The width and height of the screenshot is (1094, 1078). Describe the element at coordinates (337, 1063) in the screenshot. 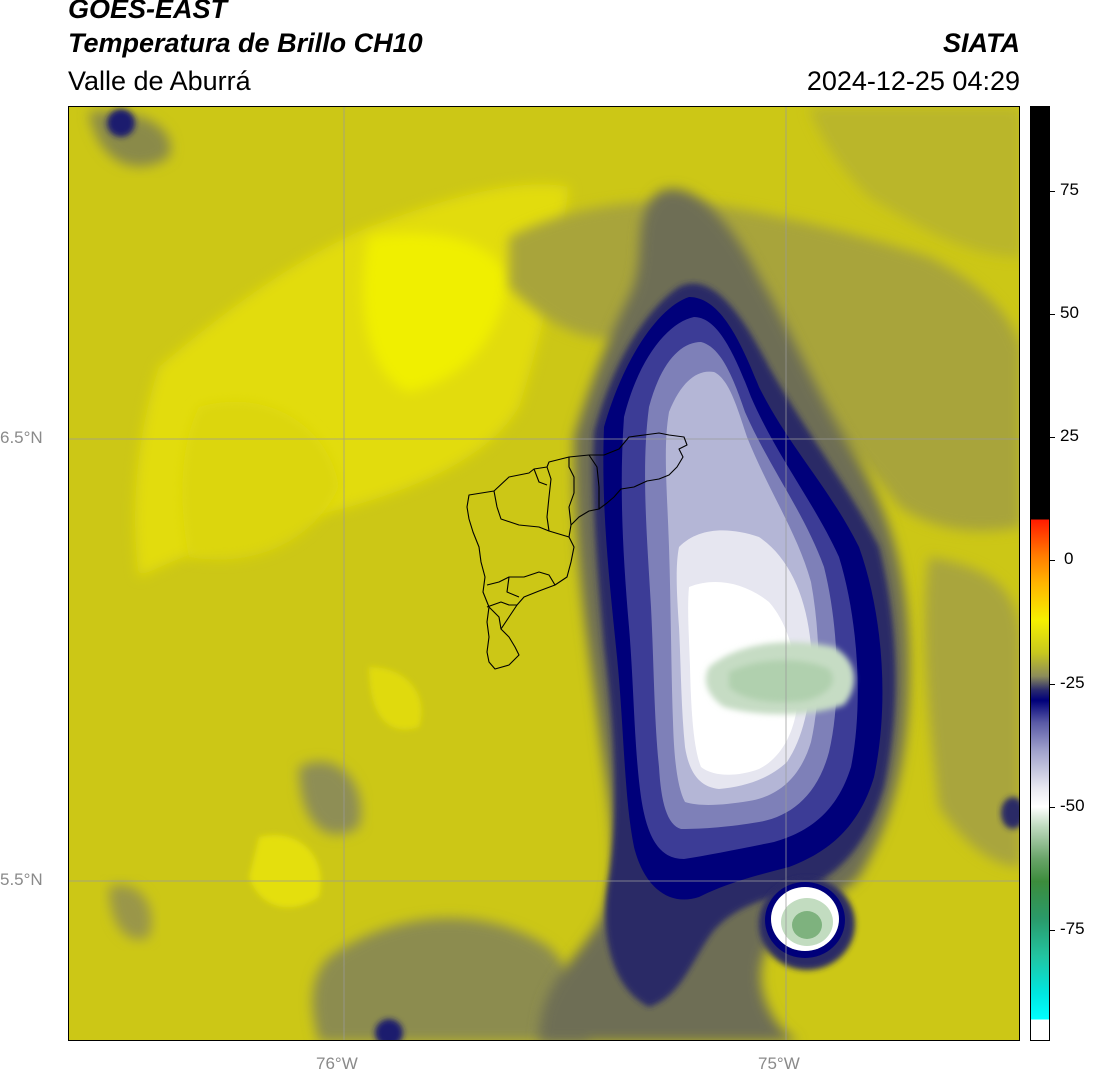

I see `lon-label-76w: 76°W` at that location.